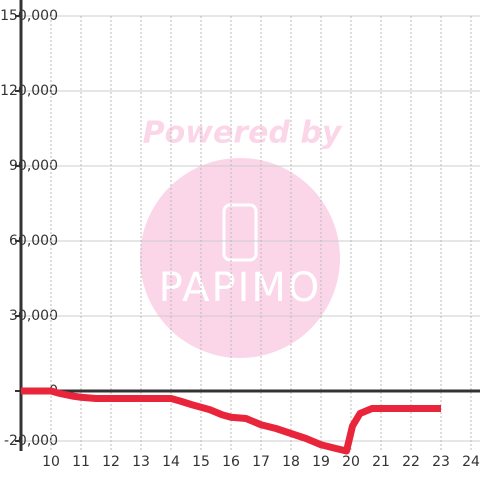 The width and height of the screenshot is (480, 484). What do you see at coordinates (31, 441) in the screenshot?
I see `y-tick-label: -20,000` at bounding box center [31, 441].